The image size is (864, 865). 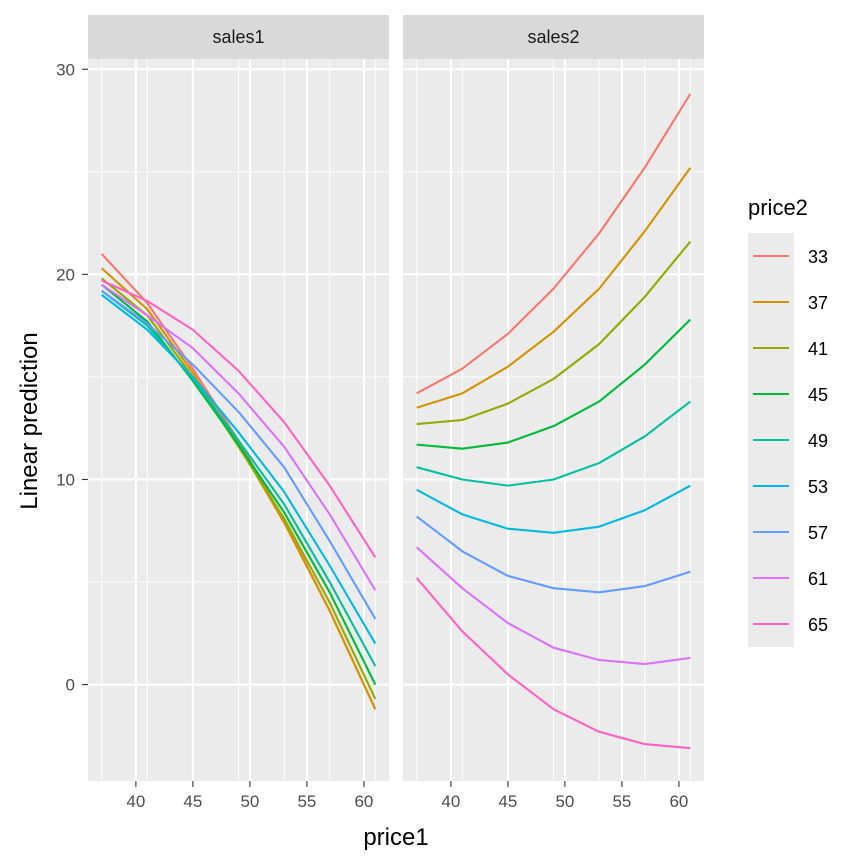 What do you see at coordinates (818, 579) in the screenshot?
I see `legend-label: 61` at bounding box center [818, 579].